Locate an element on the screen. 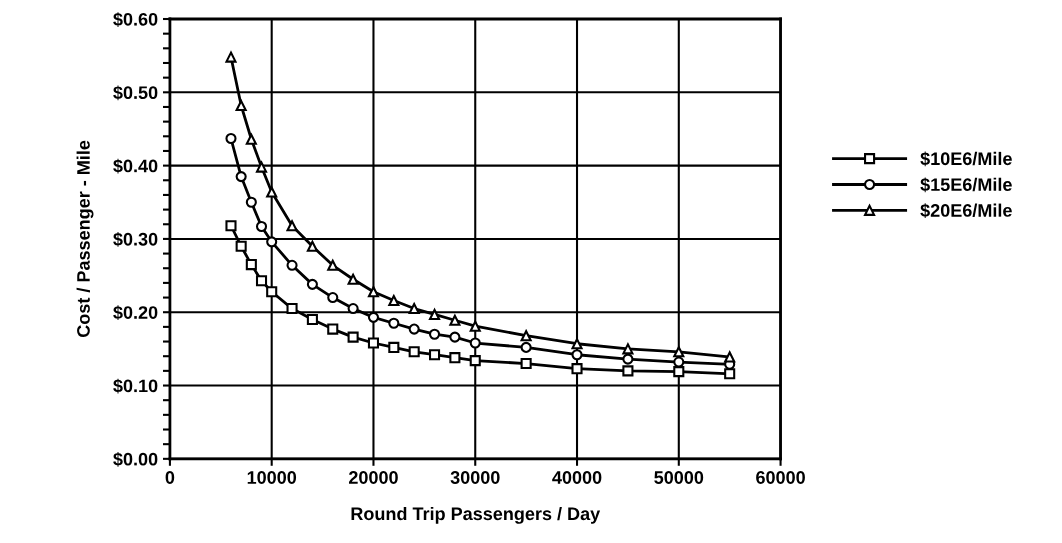  y-tick-label: $0.60 is located at coordinates (135, 19).